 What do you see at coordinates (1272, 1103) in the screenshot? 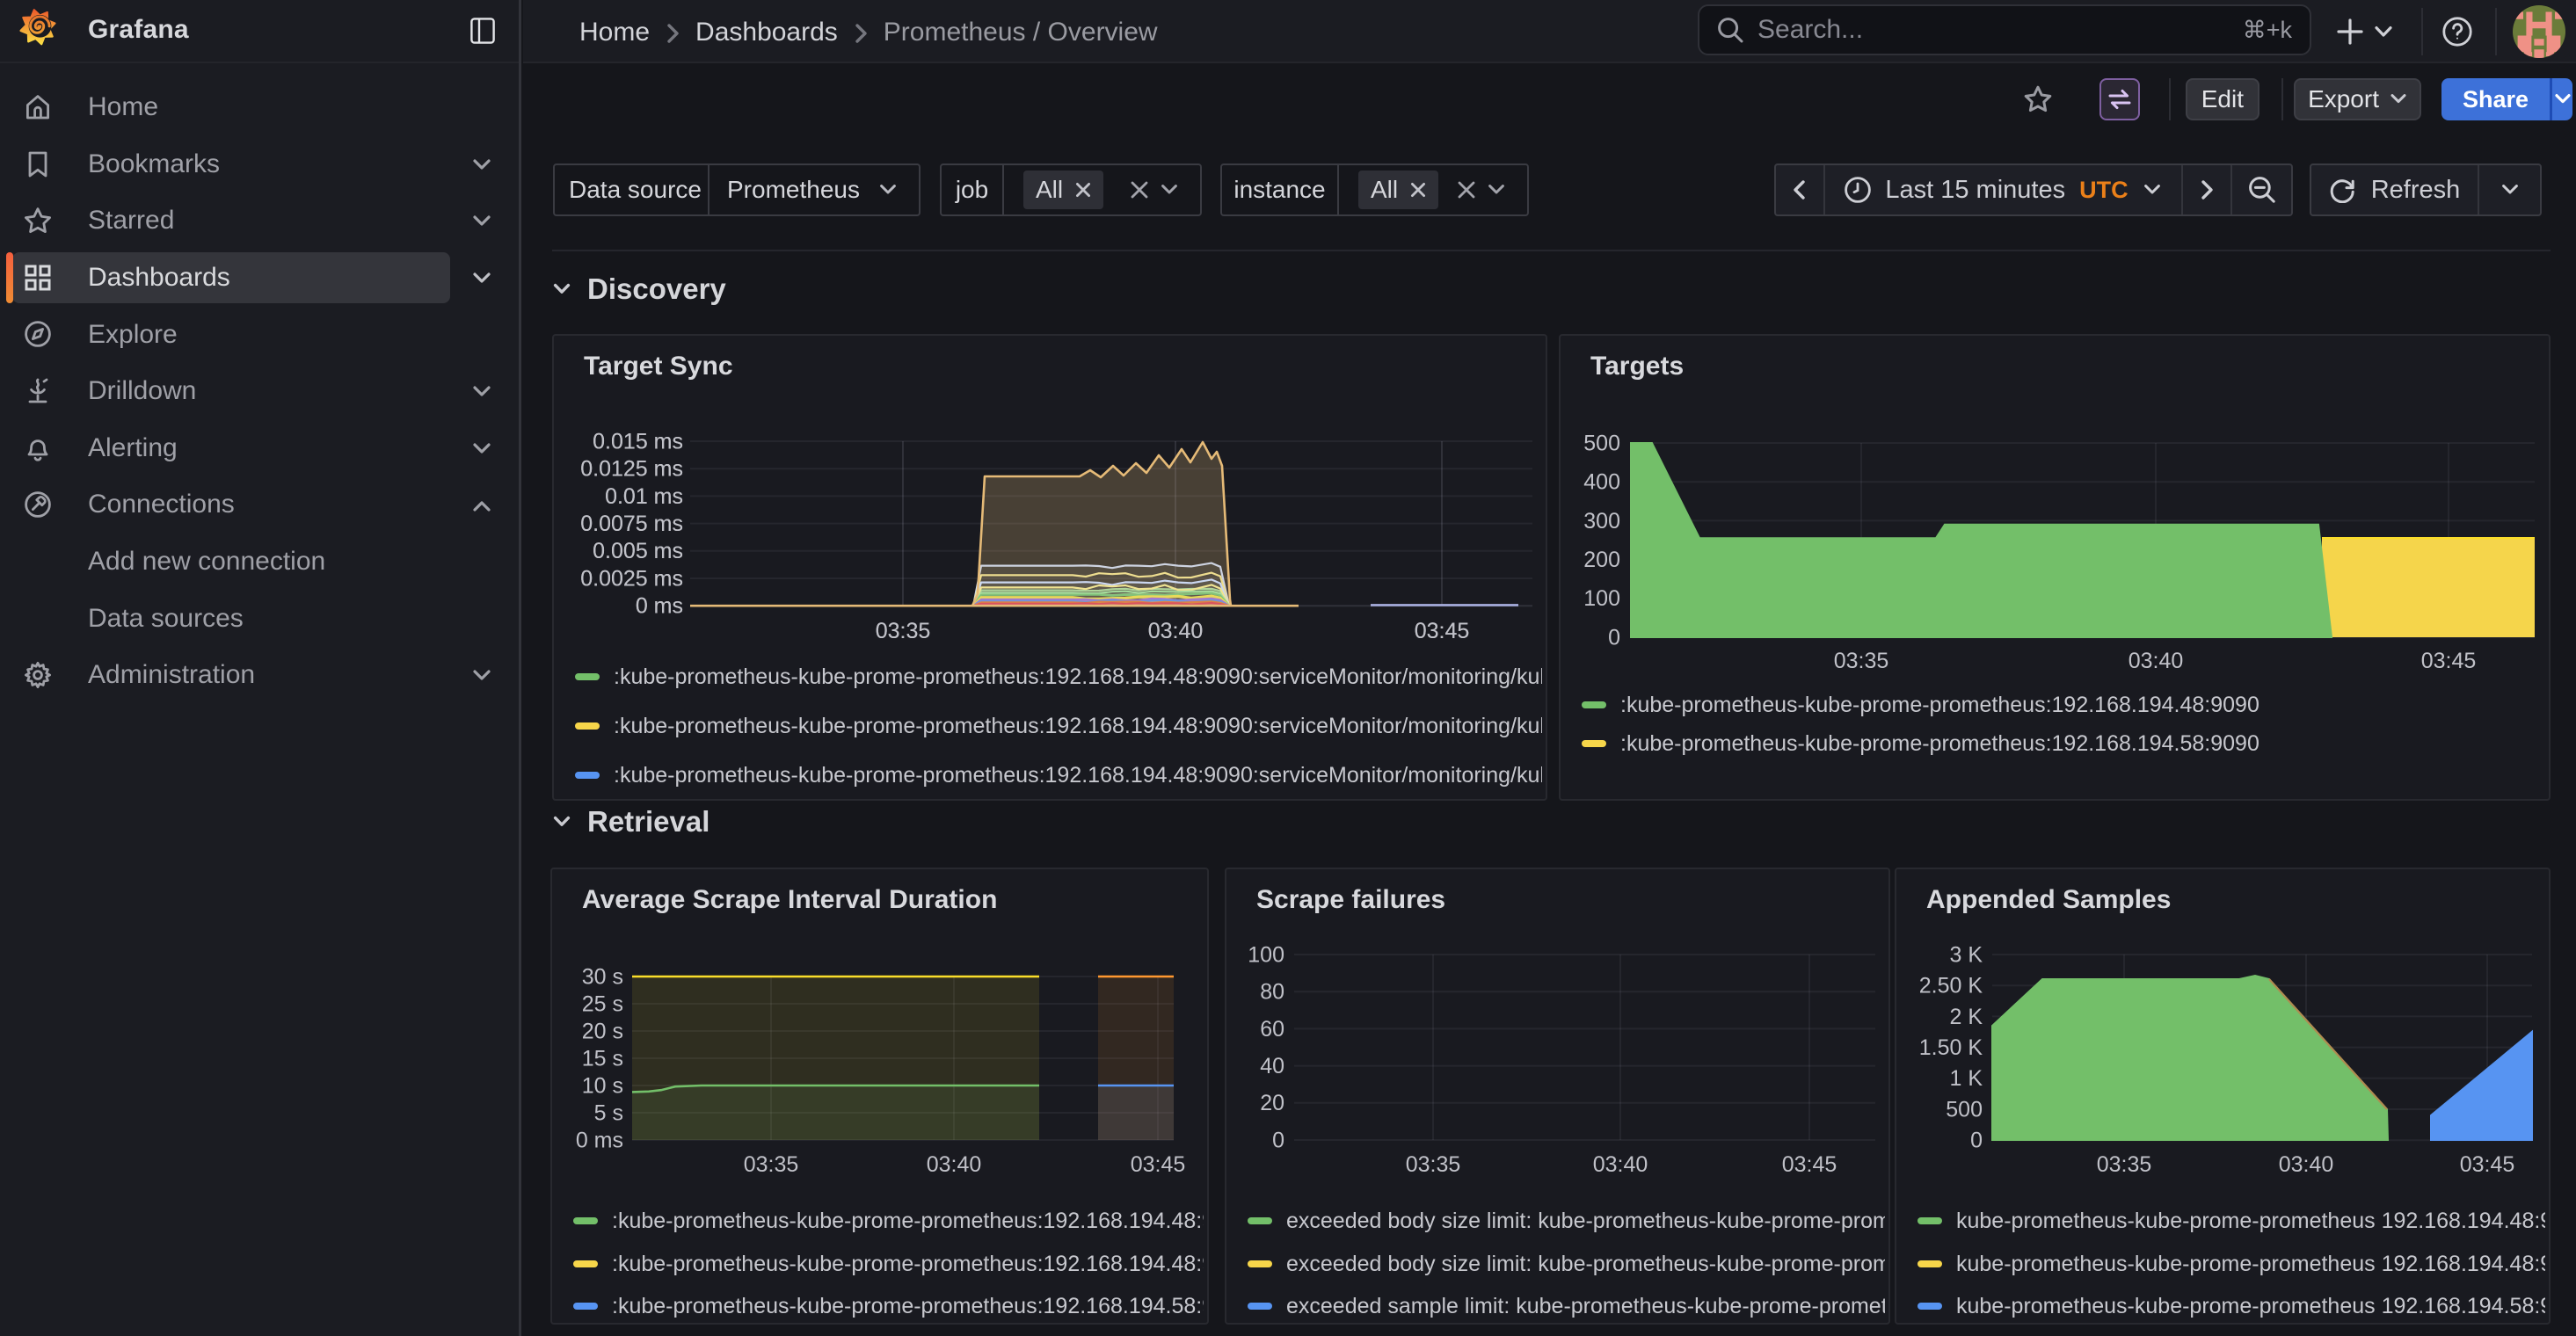
I see `svg-text: 20` at bounding box center [1272, 1103].